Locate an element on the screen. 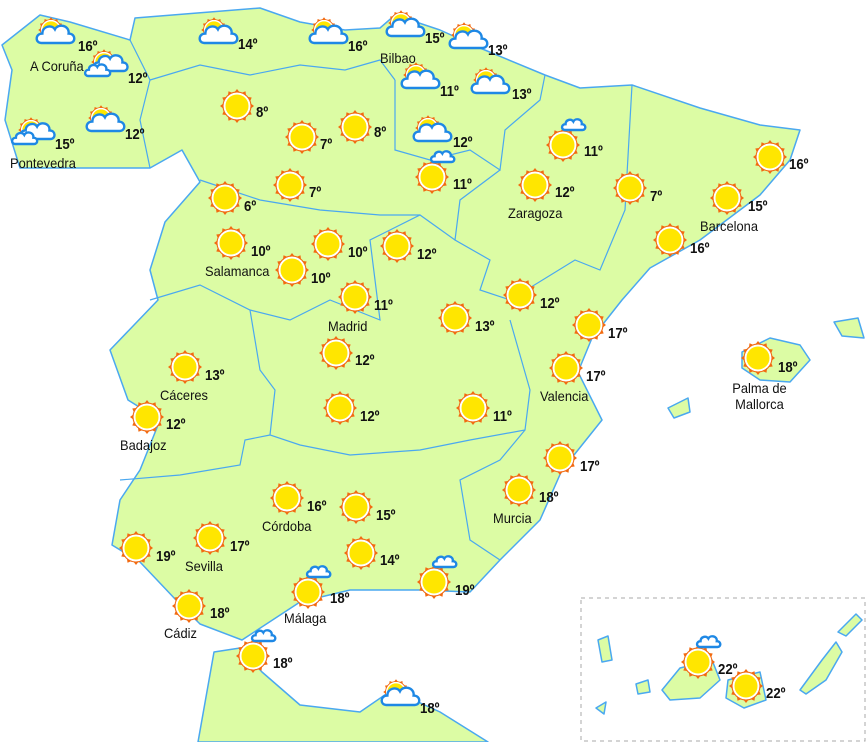 This screenshot has width=866, height=742. ibiza is located at coordinates (679, 408).